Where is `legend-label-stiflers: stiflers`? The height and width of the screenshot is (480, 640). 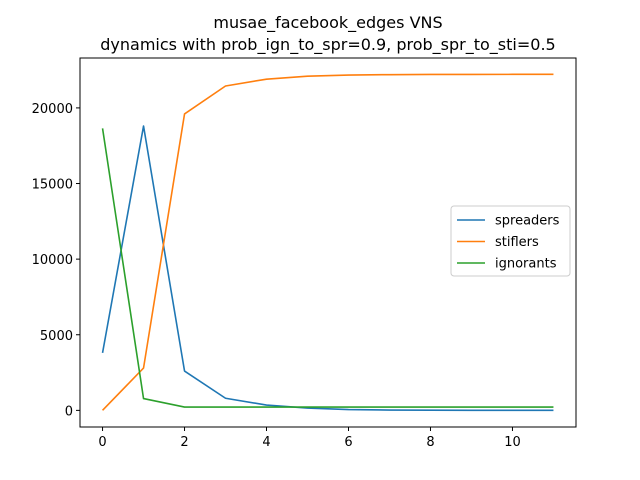 legend-label-stiflers: stiflers is located at coordinates (517, 242).